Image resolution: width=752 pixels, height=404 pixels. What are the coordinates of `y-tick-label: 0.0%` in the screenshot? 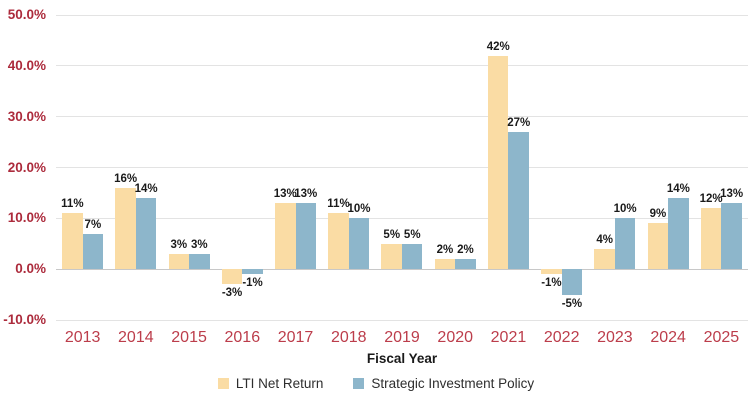 It's located at (30, 269).